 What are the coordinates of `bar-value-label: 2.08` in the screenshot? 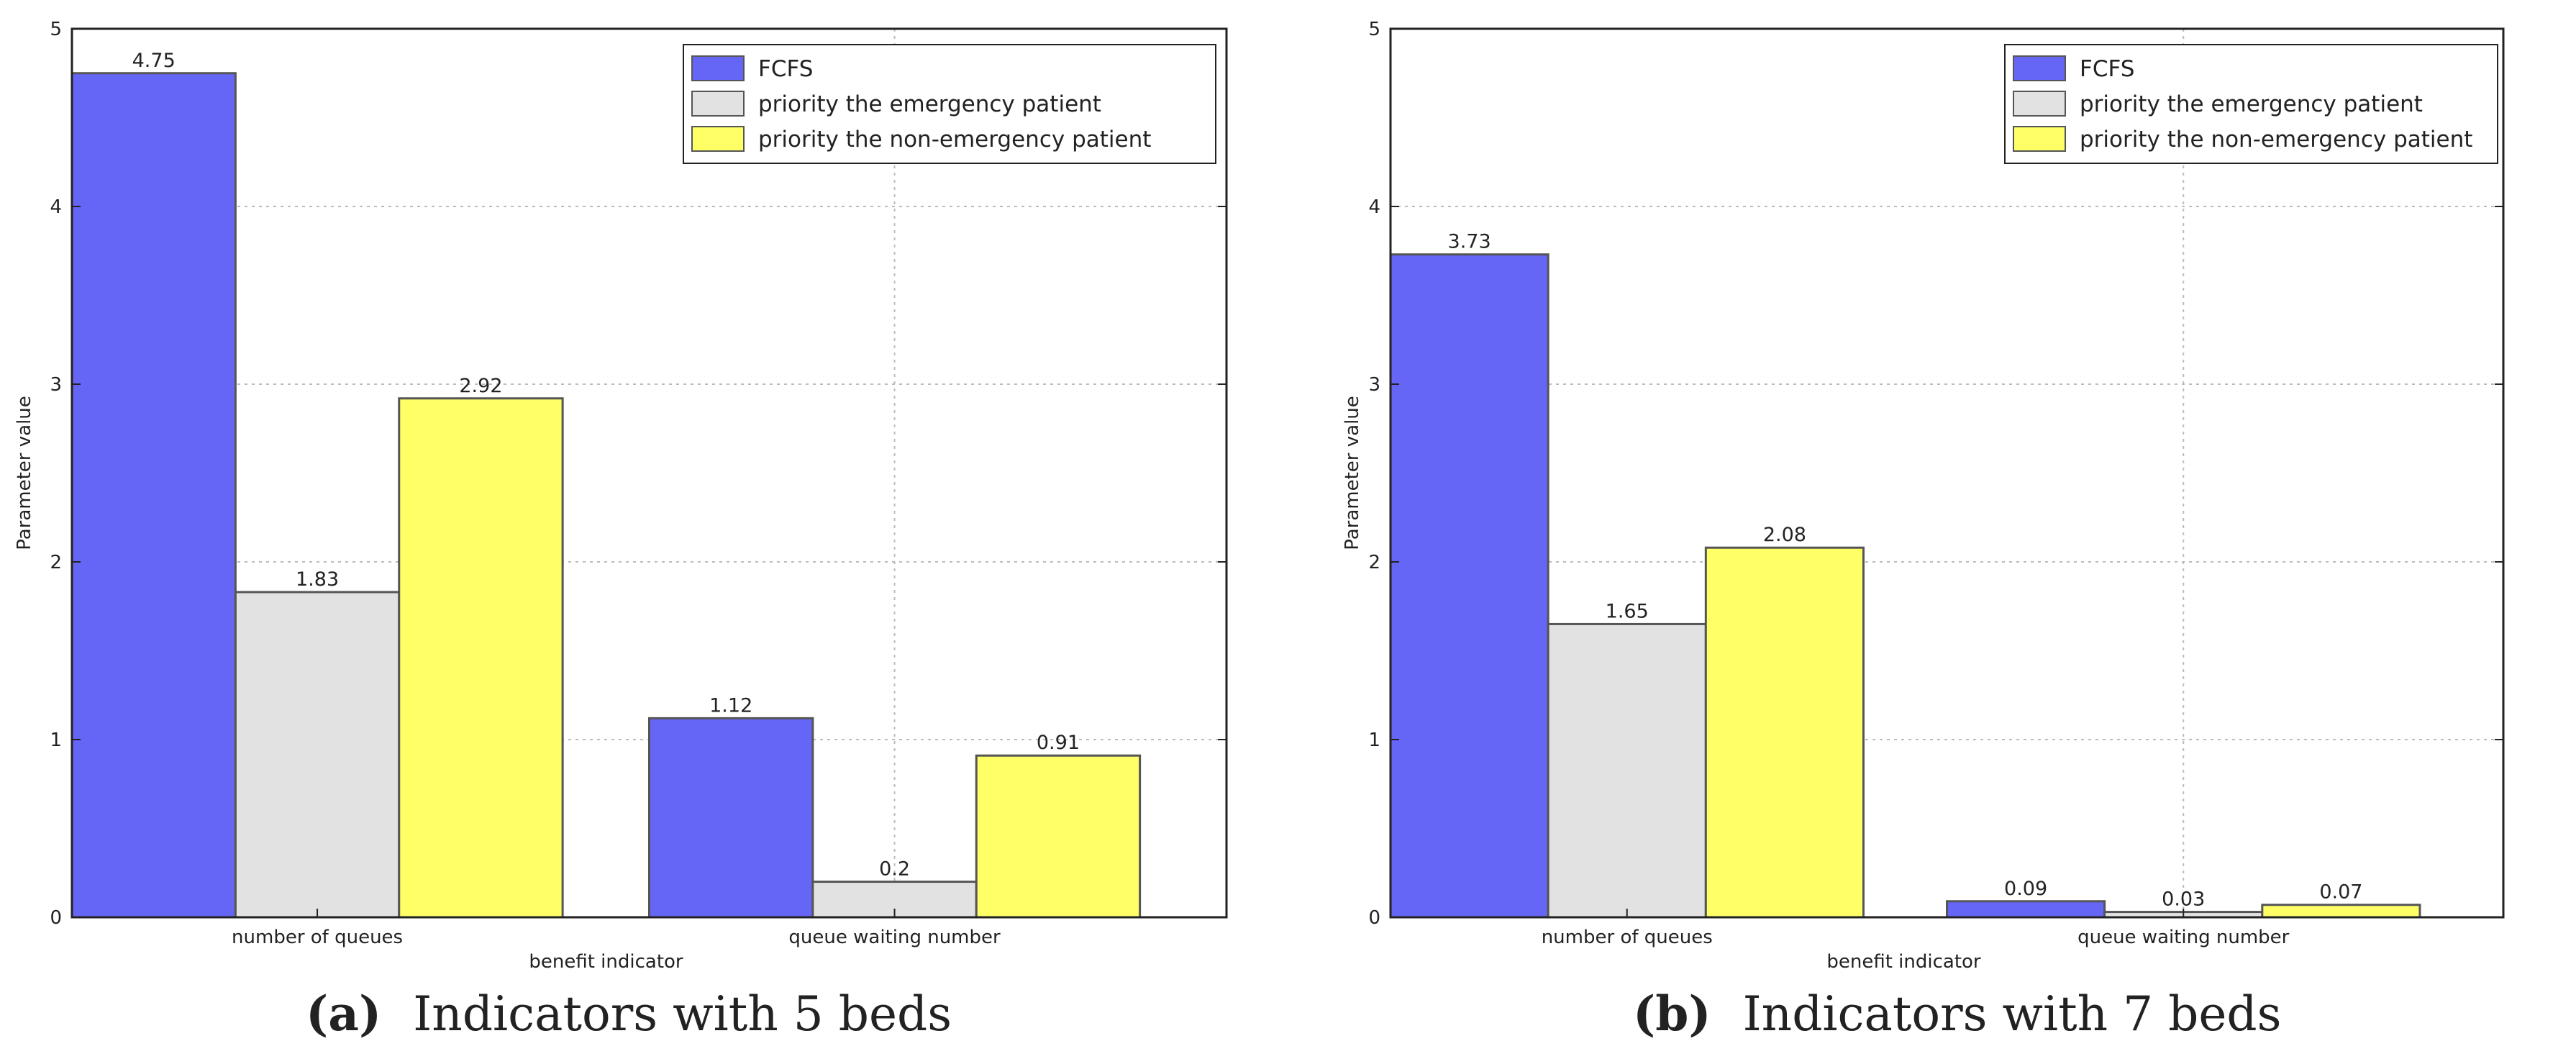 It's located at (1785, 535).